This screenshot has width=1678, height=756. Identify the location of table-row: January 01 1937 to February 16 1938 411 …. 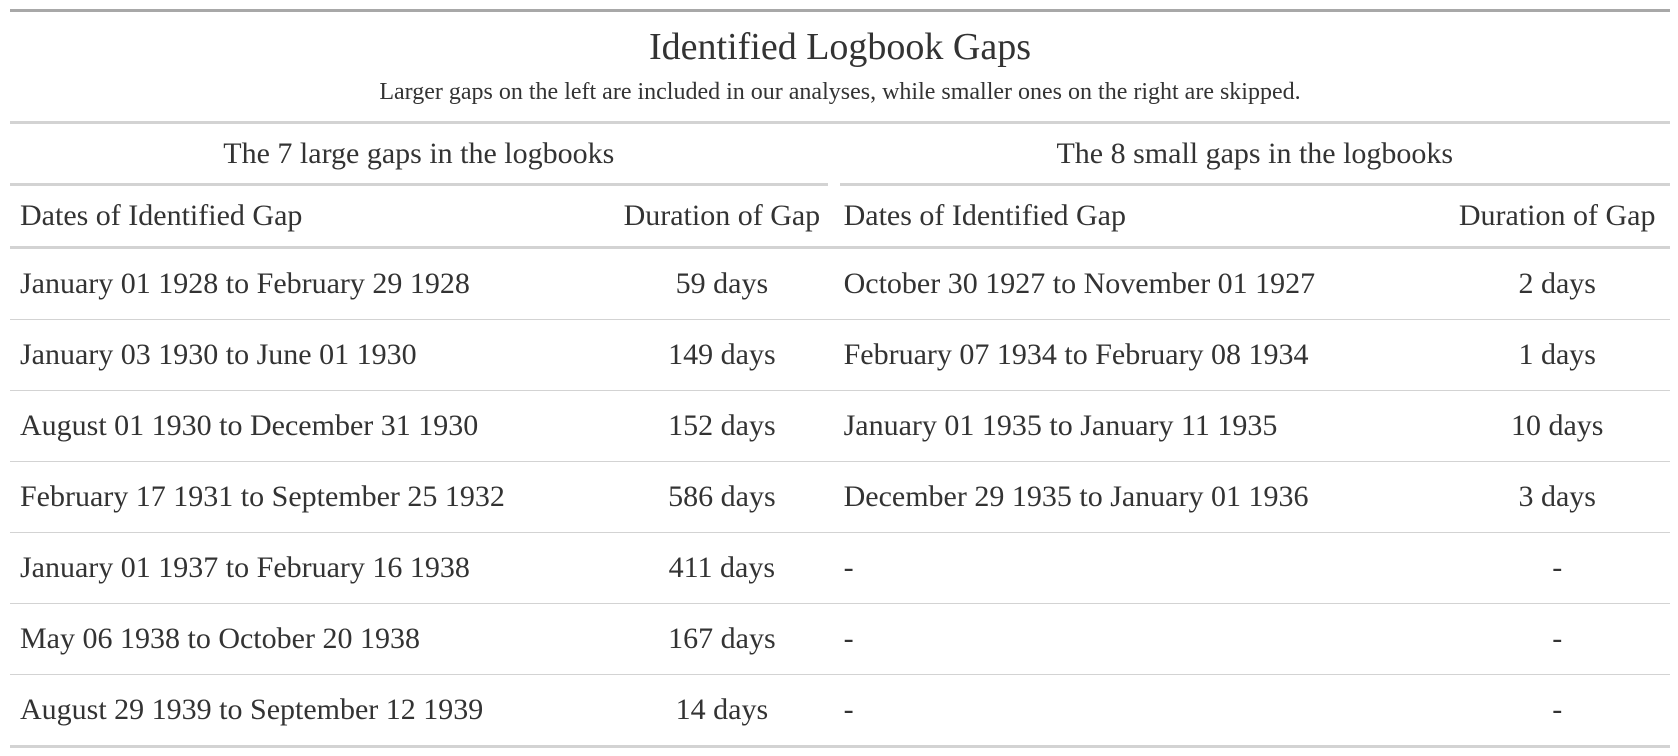
(840, 568).